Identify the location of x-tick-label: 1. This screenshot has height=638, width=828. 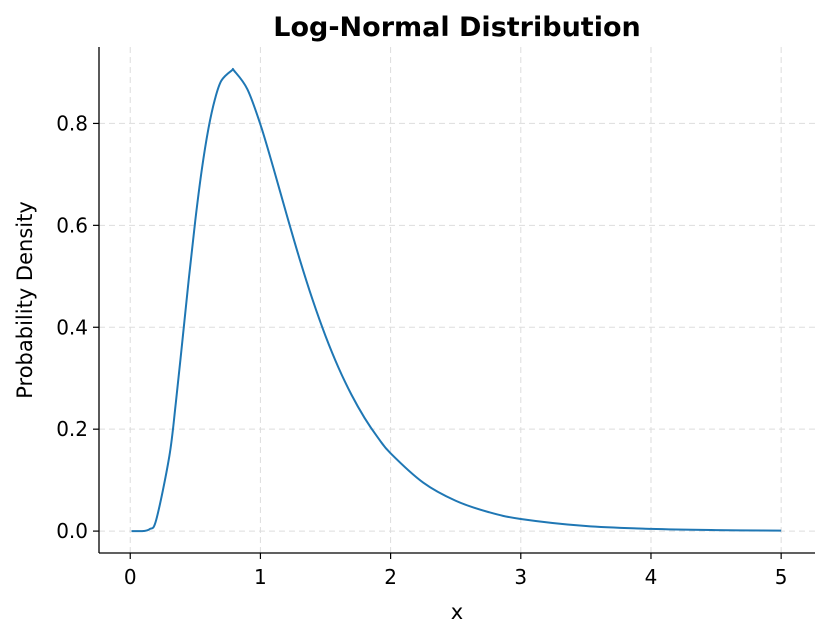
(260, 577).